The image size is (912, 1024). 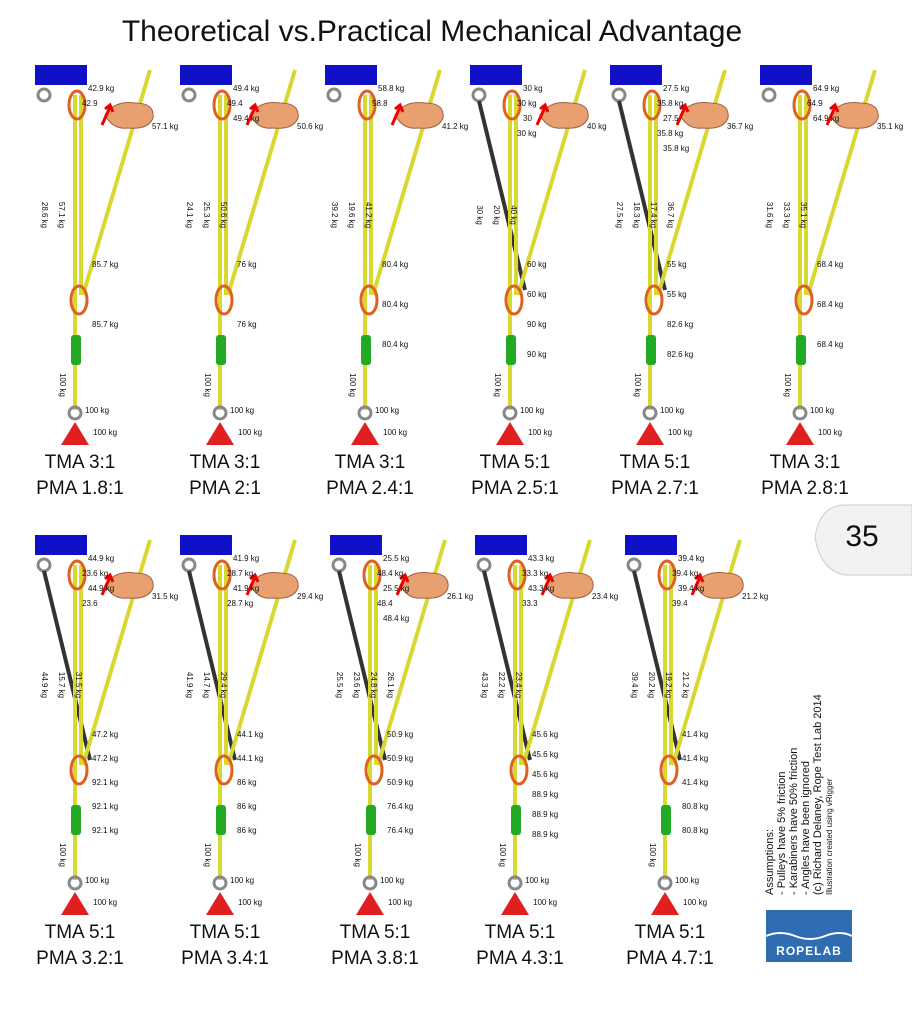 I want to click on force-label: 47.2 kg, so click(x=105, y=758).